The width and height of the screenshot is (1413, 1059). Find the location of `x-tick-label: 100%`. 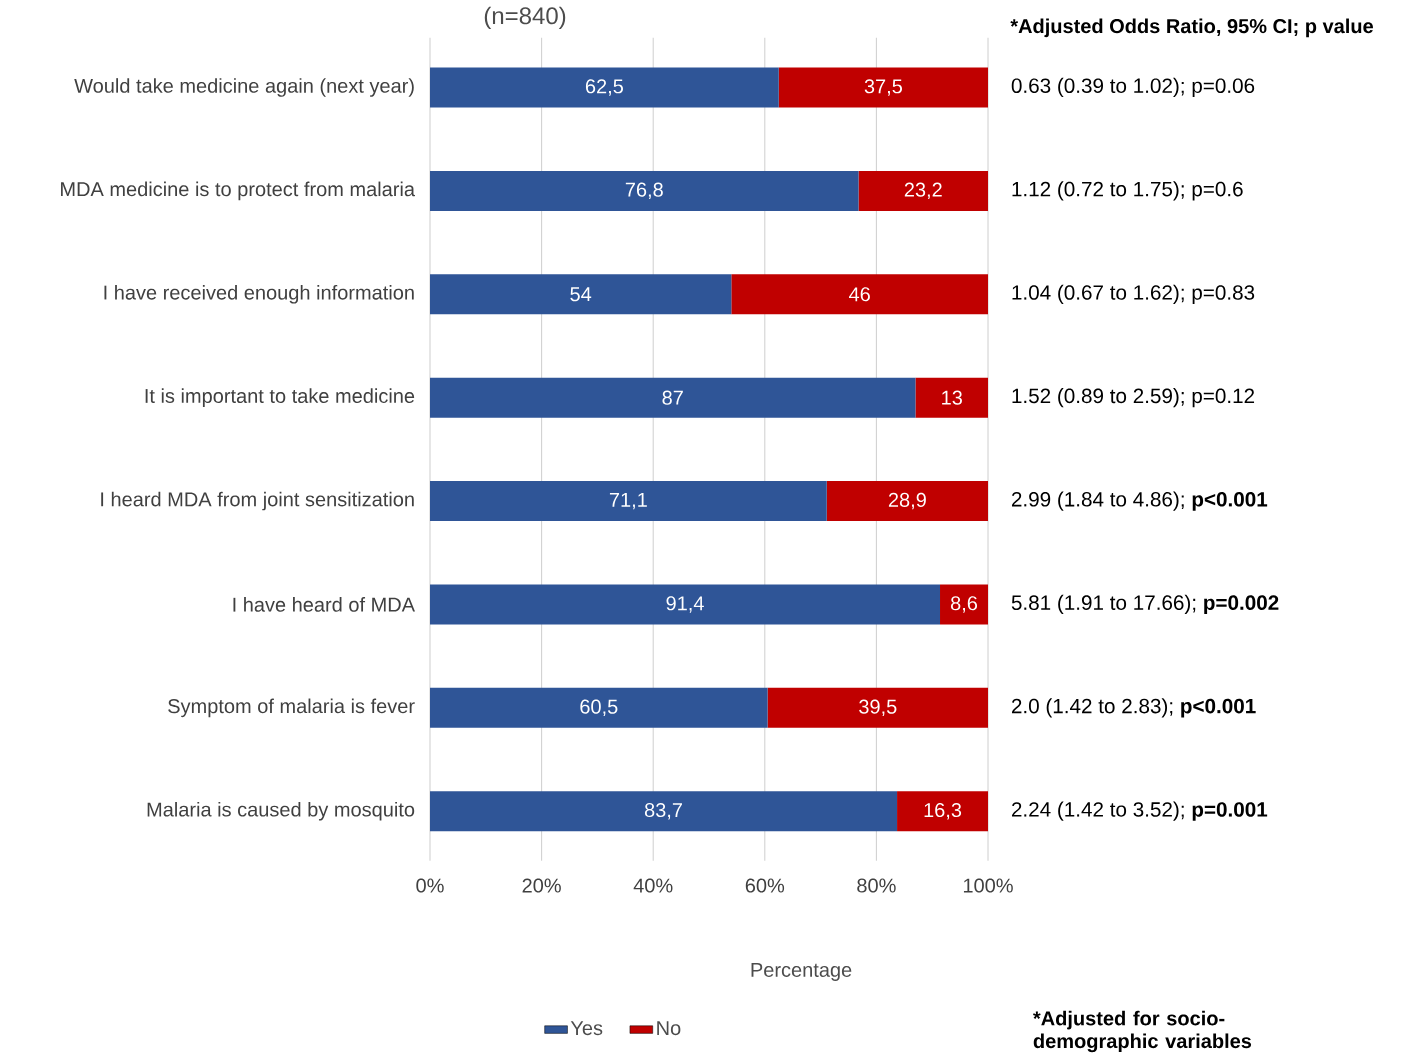

x-tick-label: 100% is located at coordinates (988, 885).